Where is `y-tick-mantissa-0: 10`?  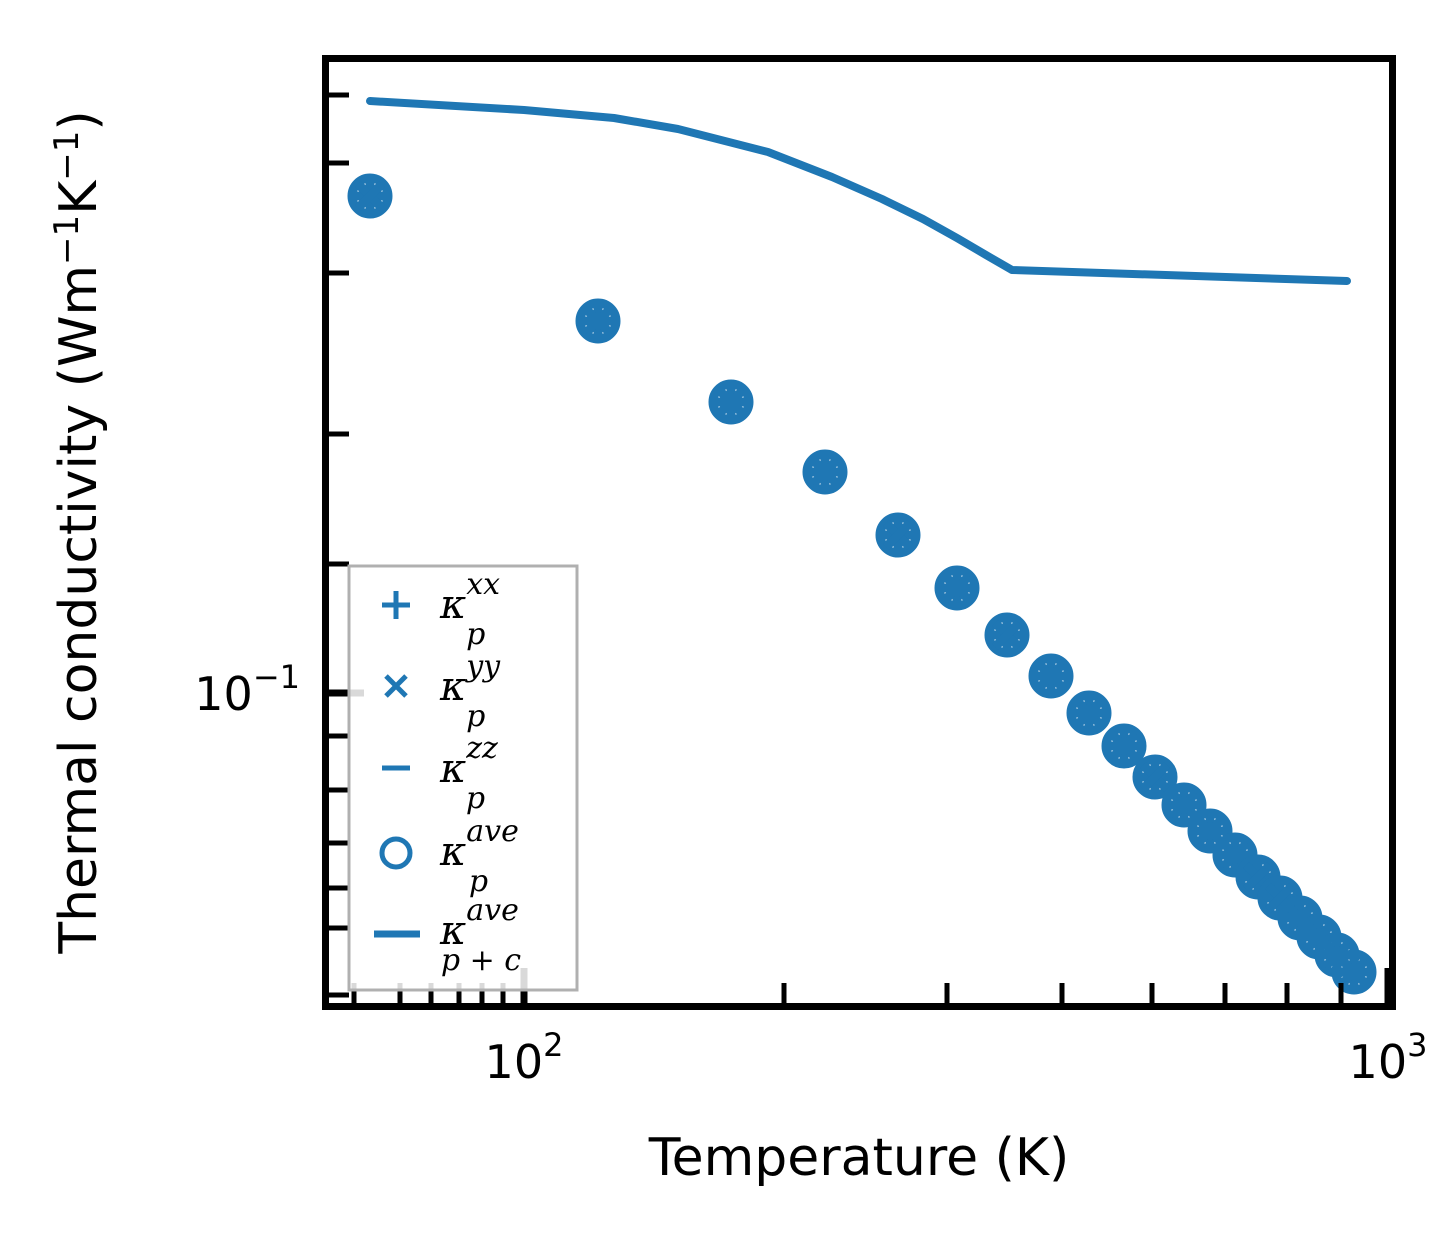 y-tick-mantissa-0: 10 is located at coordinates (223, 694).